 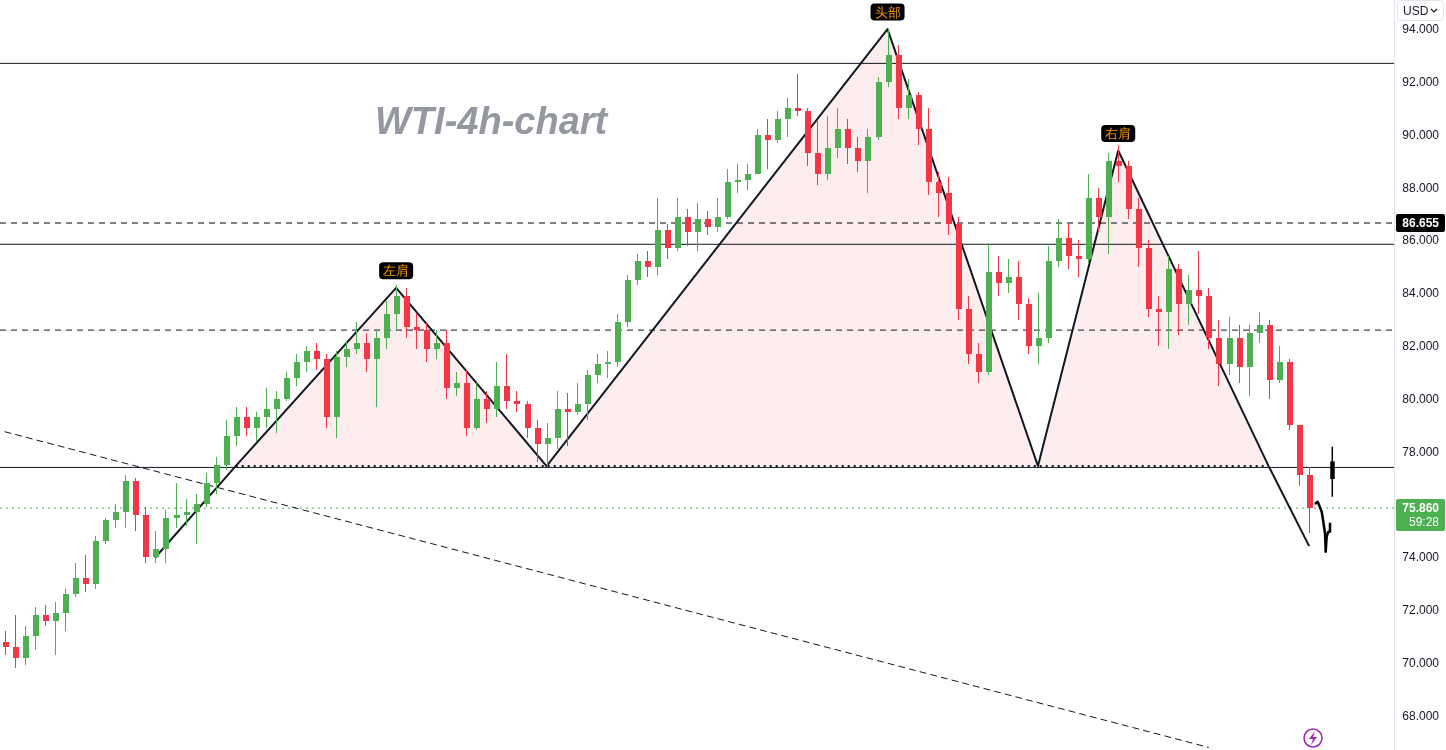 I want to click on text: WTI-4h-chart, so click(x=492, y=121).